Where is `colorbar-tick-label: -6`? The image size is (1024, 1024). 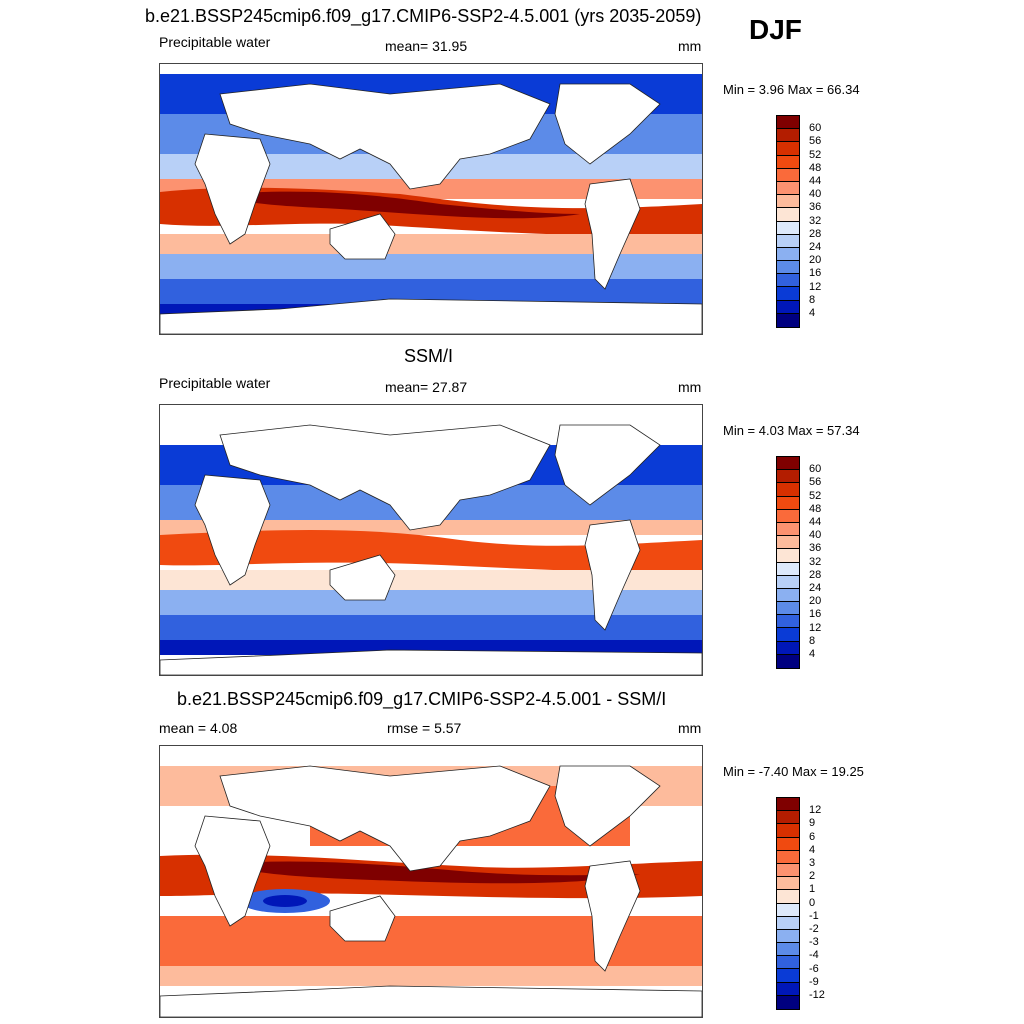 colorbar-tick-label: -6 is located at coordinates (814, 968).